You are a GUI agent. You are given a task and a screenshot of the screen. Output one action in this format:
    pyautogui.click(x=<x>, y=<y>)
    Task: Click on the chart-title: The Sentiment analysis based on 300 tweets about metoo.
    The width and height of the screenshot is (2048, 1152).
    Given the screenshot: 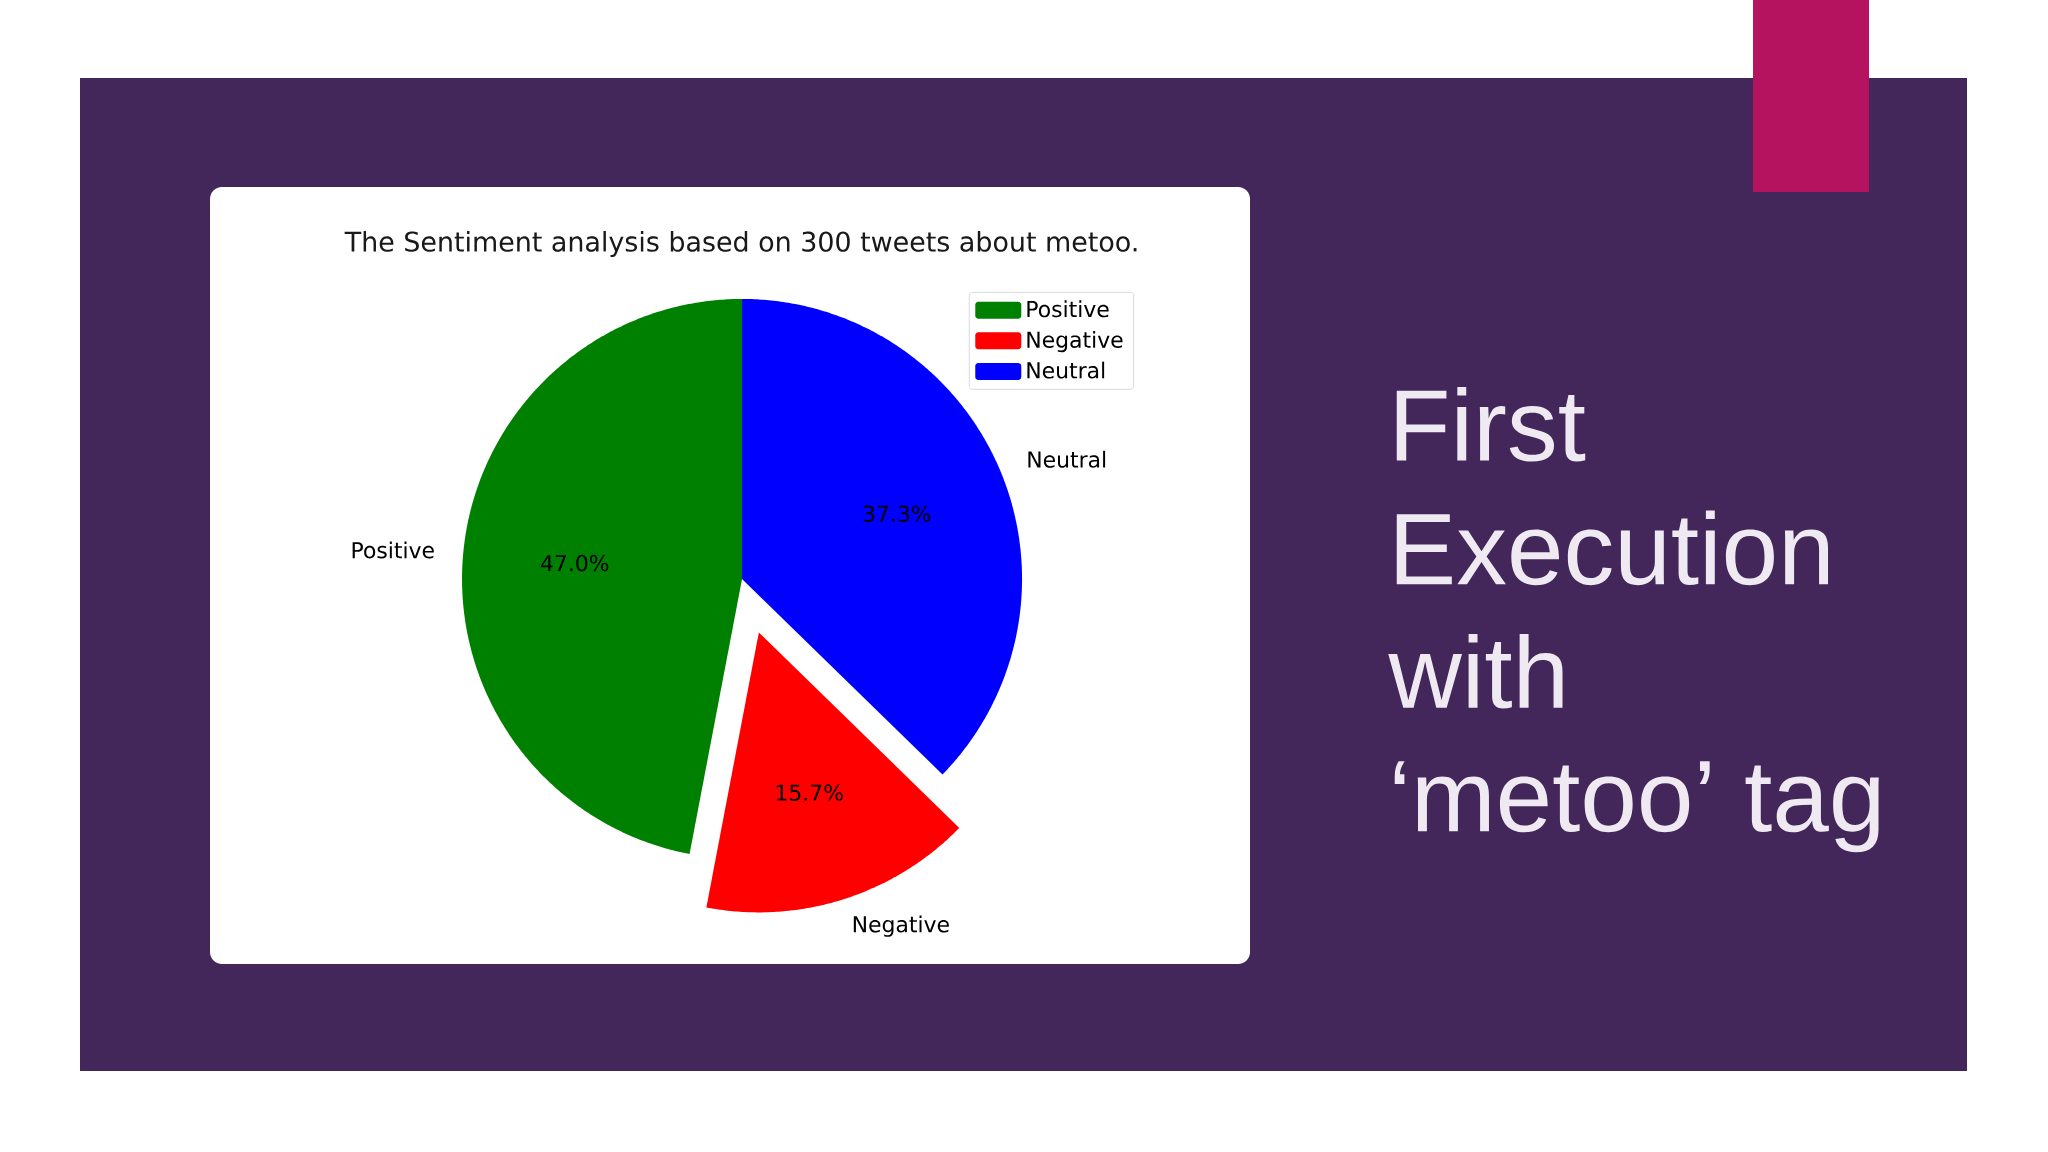 What is the action you would take?
    pyautogui.click(x=740, y=243)
    